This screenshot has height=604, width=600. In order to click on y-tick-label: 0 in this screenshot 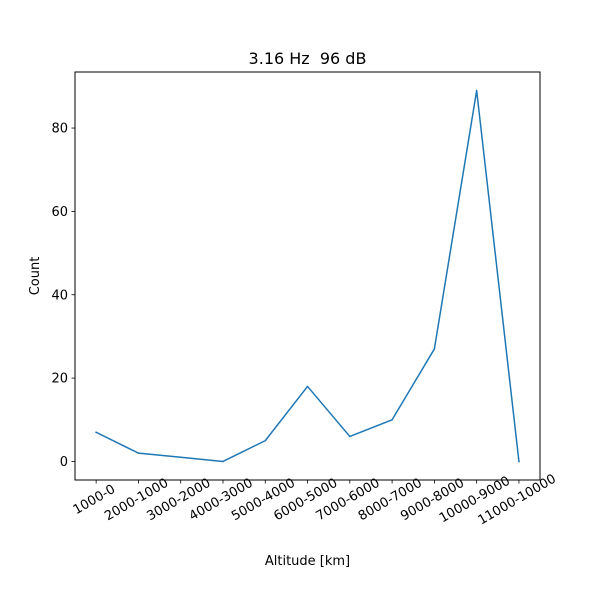, I will do `click(64, 462)`.